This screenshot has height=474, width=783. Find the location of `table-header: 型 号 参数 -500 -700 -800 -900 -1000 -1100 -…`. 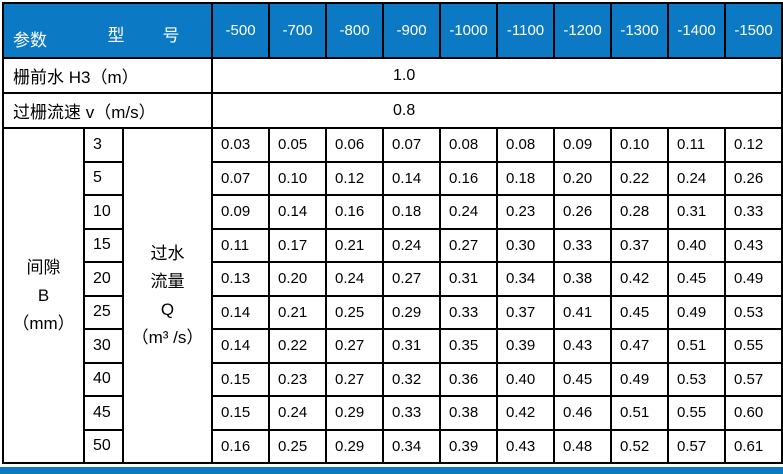

table-header: 型 号 参数 -500 -700 -800 -900 -1000 -1100 -… is located at coordinates (392, 30).